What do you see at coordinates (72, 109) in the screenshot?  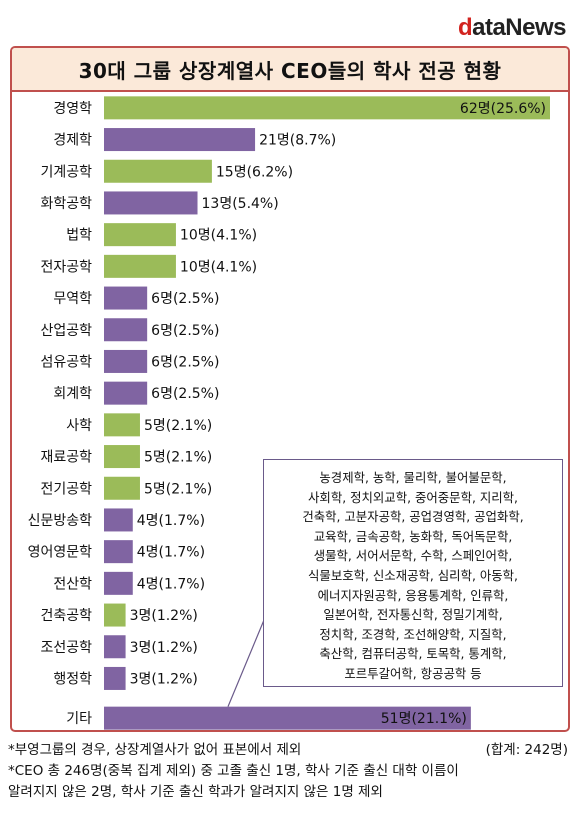 I see `category-label: 경영학` at bounding box center [72, 109].